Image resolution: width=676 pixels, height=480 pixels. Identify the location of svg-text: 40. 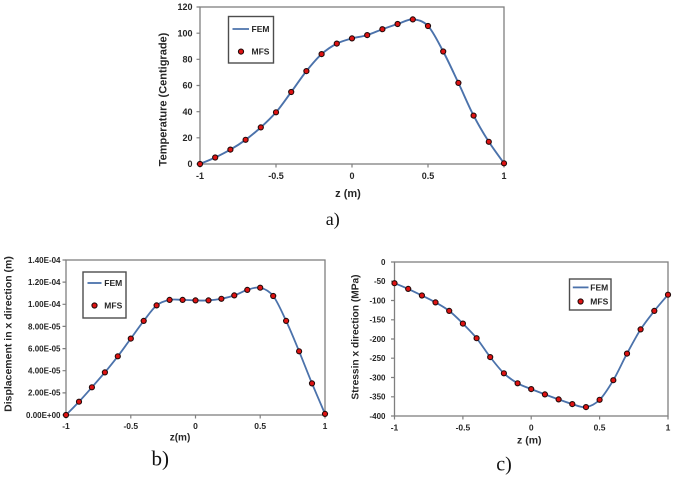
(187, 112).